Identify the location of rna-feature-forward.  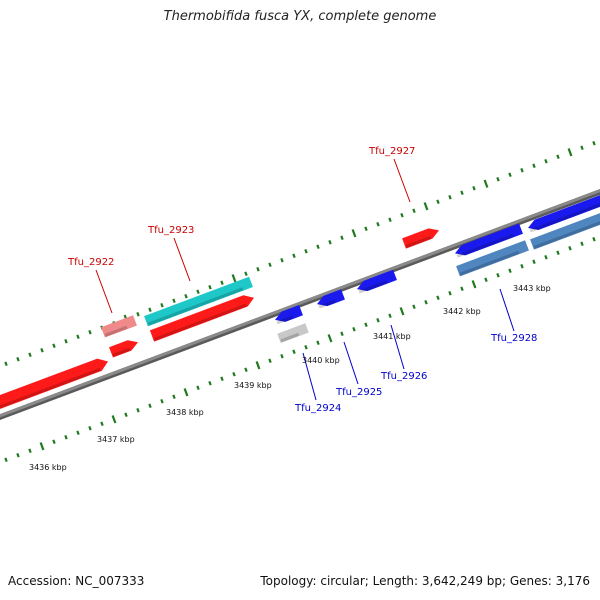
(198, 301).